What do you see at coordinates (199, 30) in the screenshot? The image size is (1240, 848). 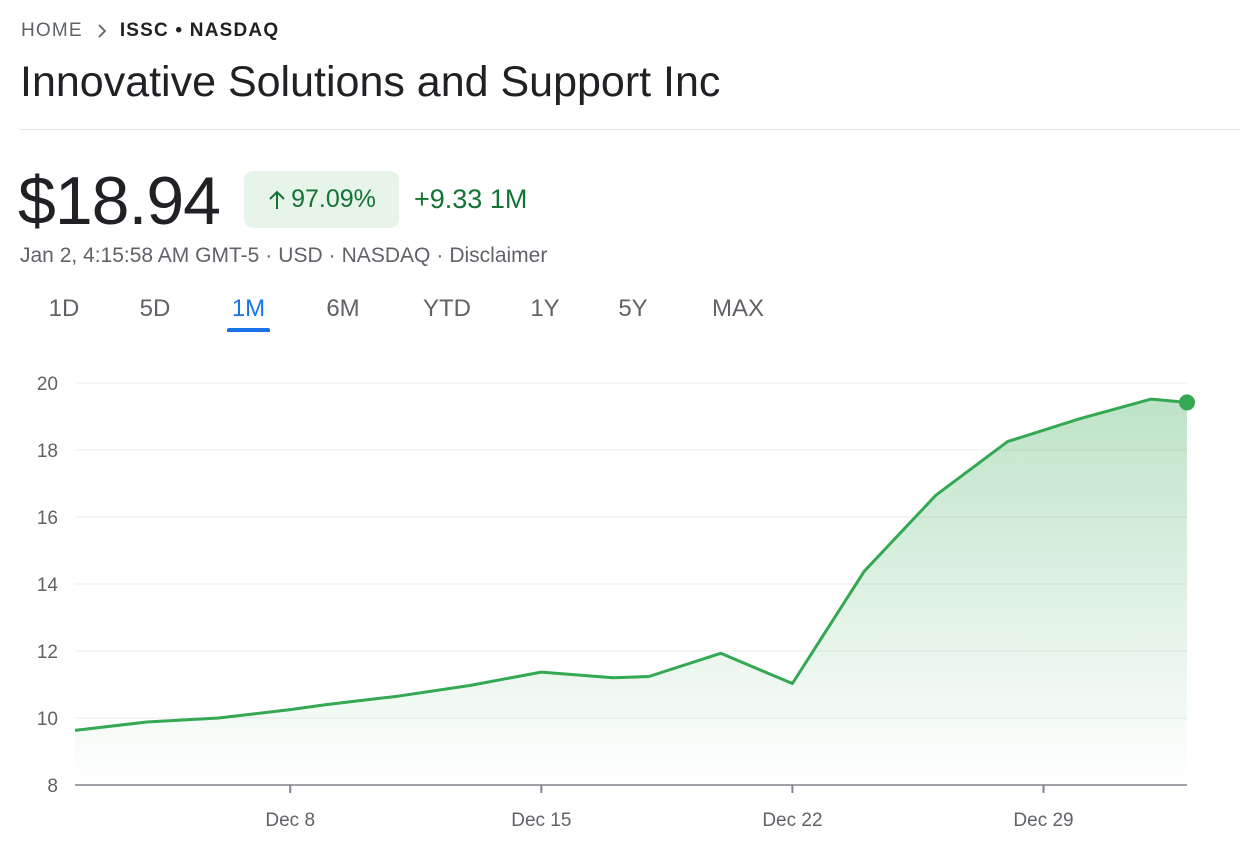 I see `breadcrumb-ticker: ISSC • NASDAQ` at bounding box center [199, 30].